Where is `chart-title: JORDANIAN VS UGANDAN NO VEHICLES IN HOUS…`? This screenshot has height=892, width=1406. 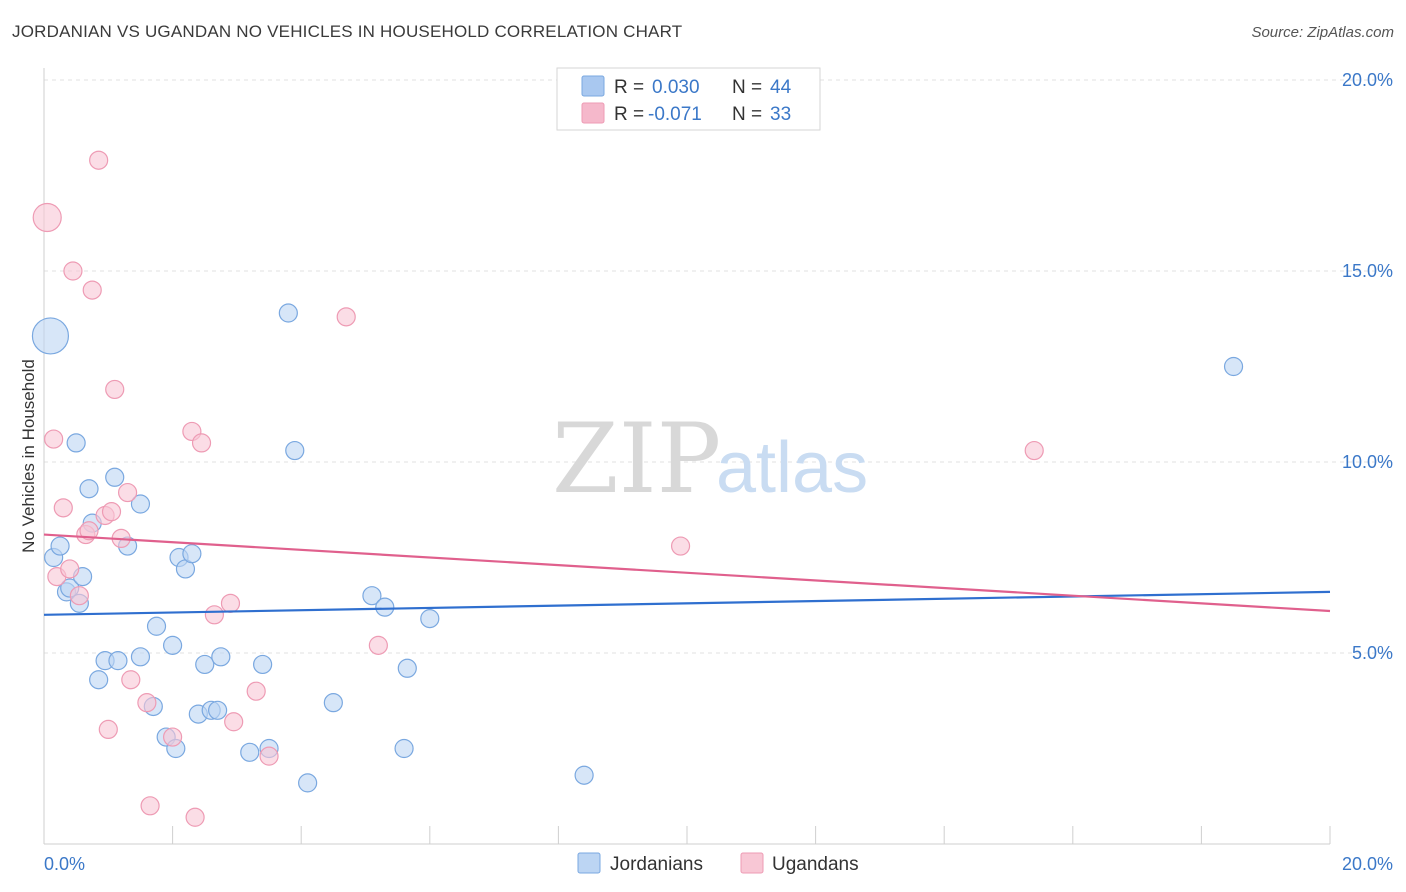
chart-title: JORDANIAN VS UGANDAN NO VEHICLES IN HOUS… is located at coordinates (347, 31).